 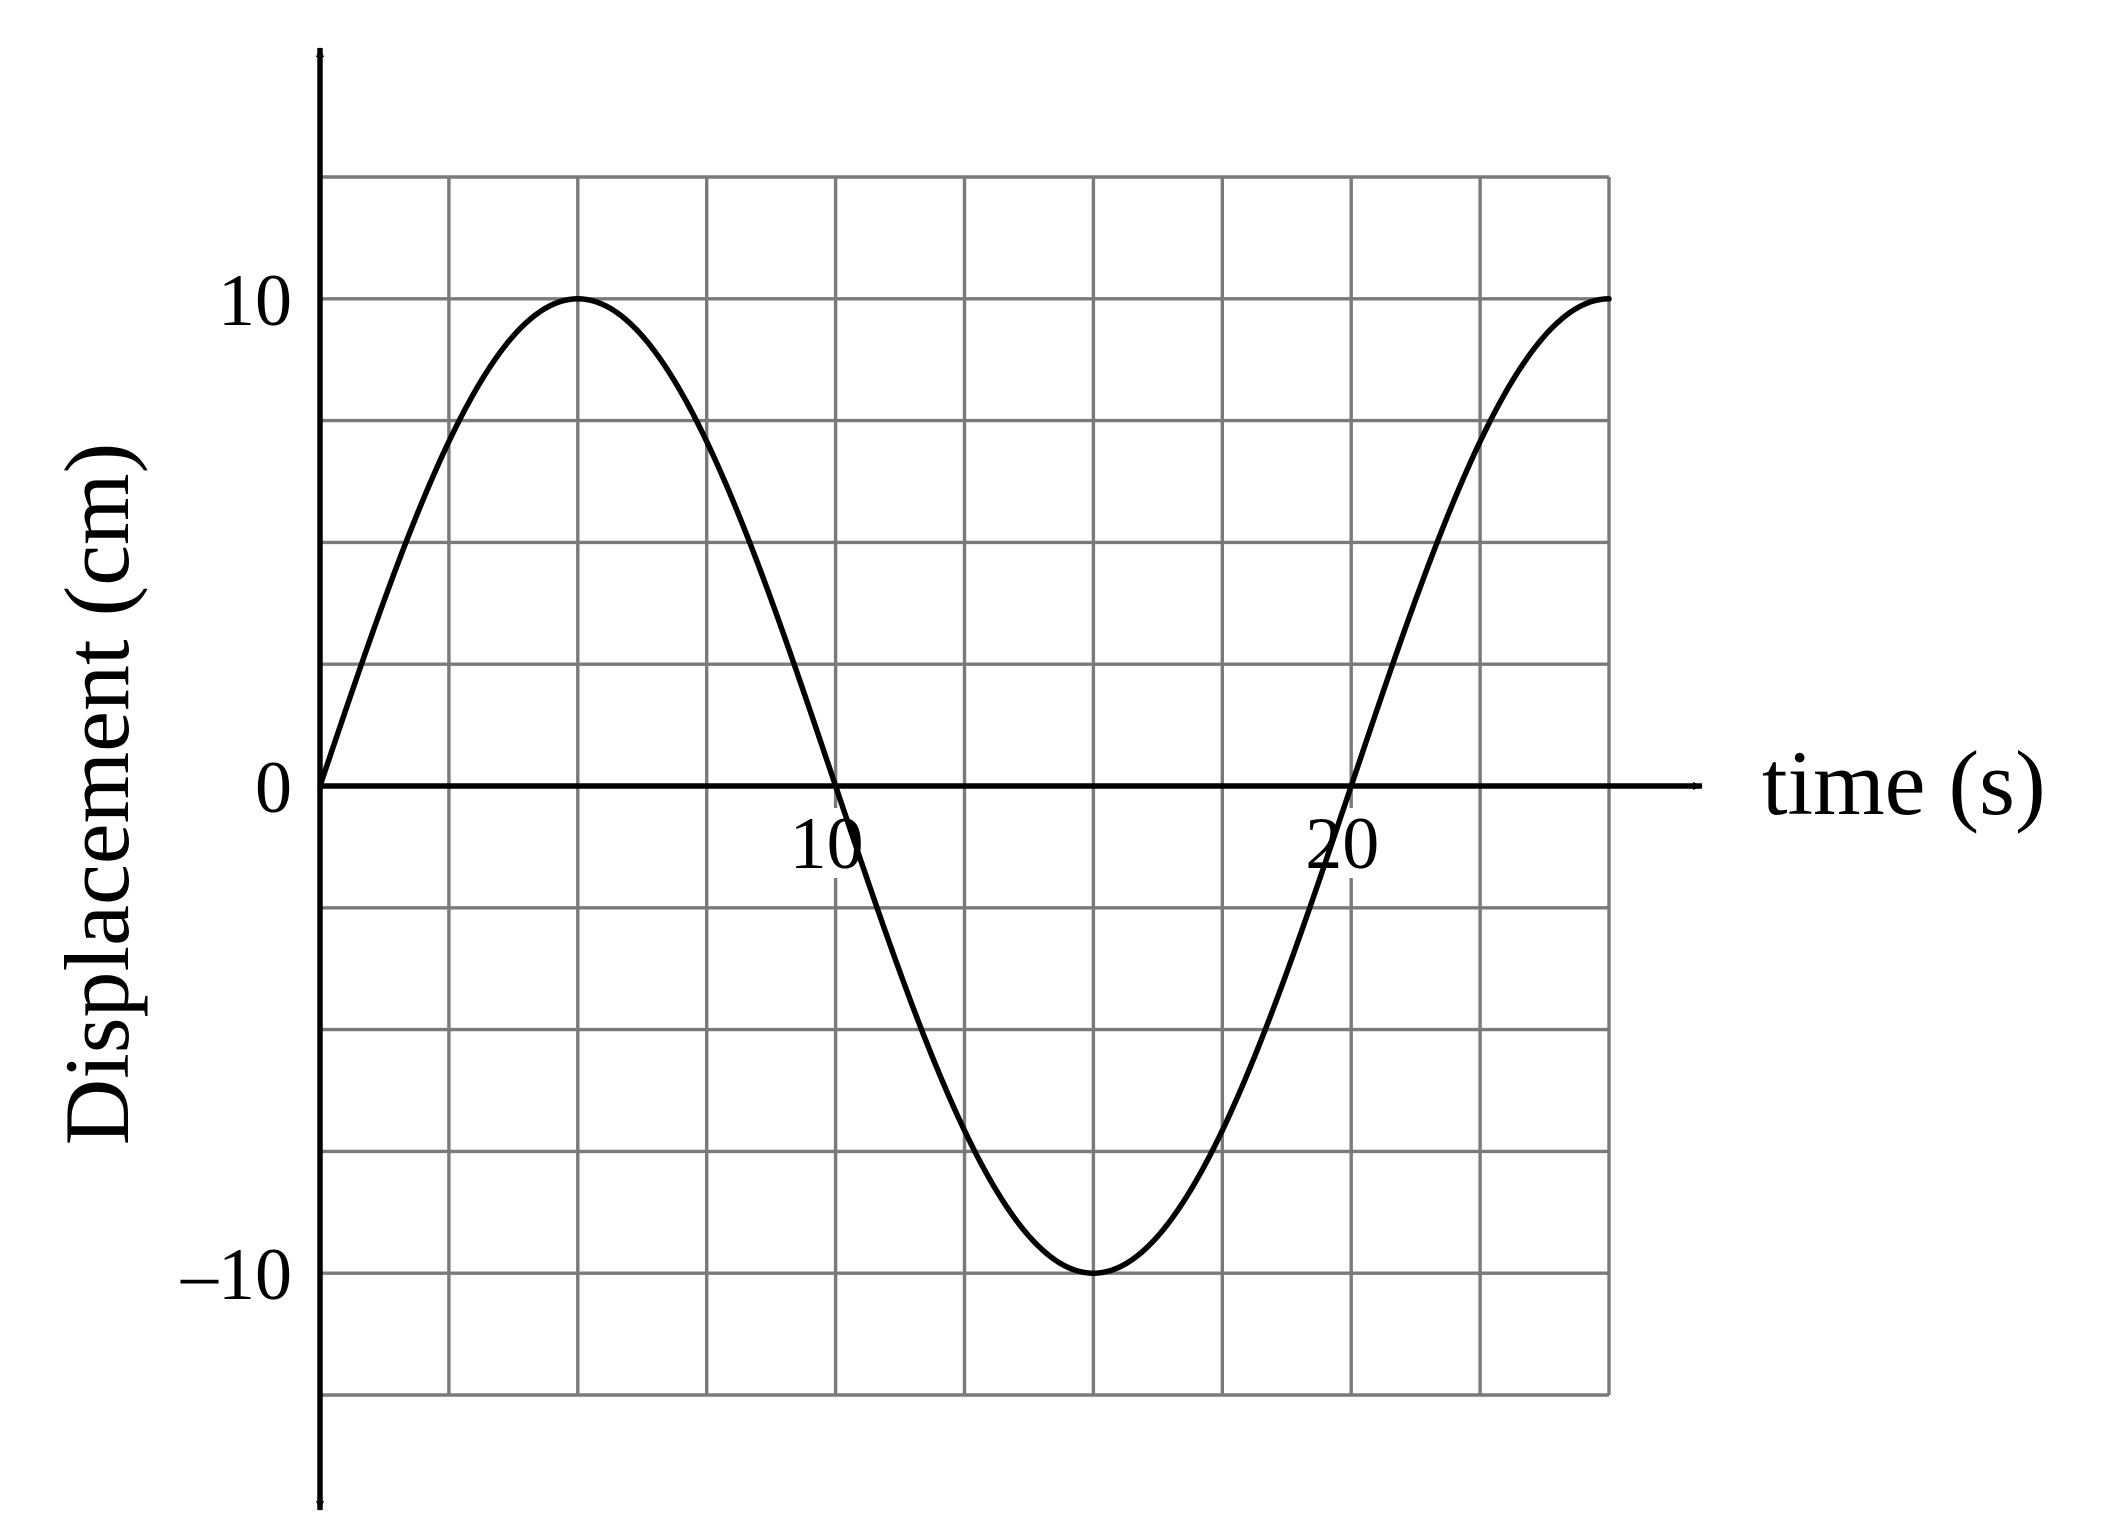 I want to click on y-tick-label: 0, so click(x=273, y=788).